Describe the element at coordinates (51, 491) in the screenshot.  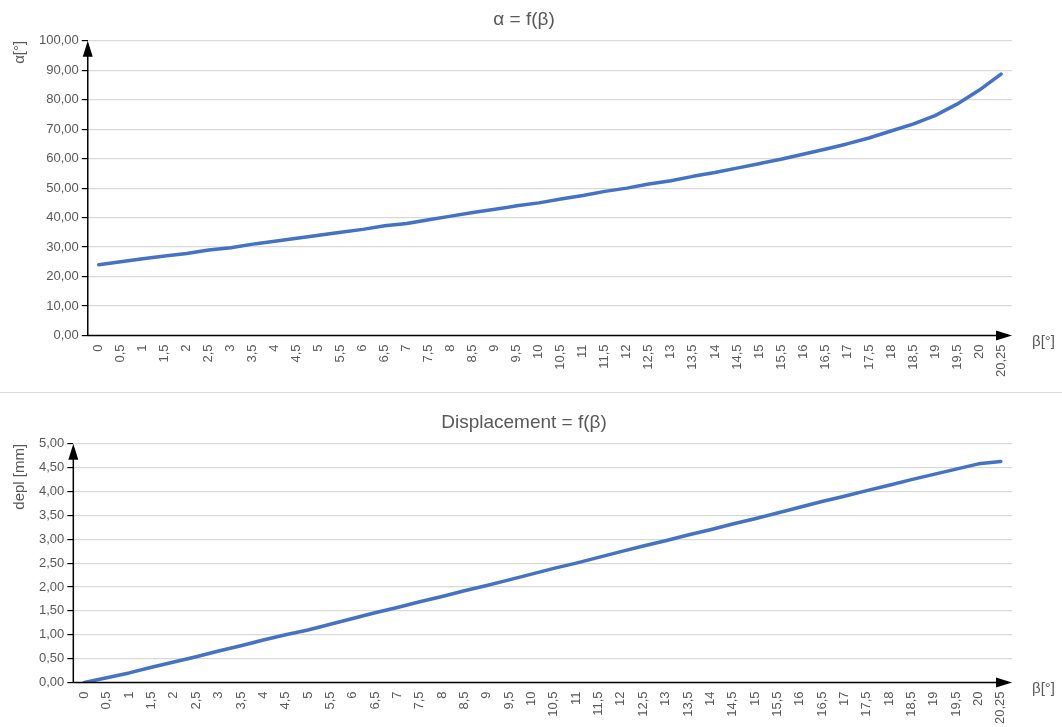
I see `y-tick-label: 4,00` at that location.